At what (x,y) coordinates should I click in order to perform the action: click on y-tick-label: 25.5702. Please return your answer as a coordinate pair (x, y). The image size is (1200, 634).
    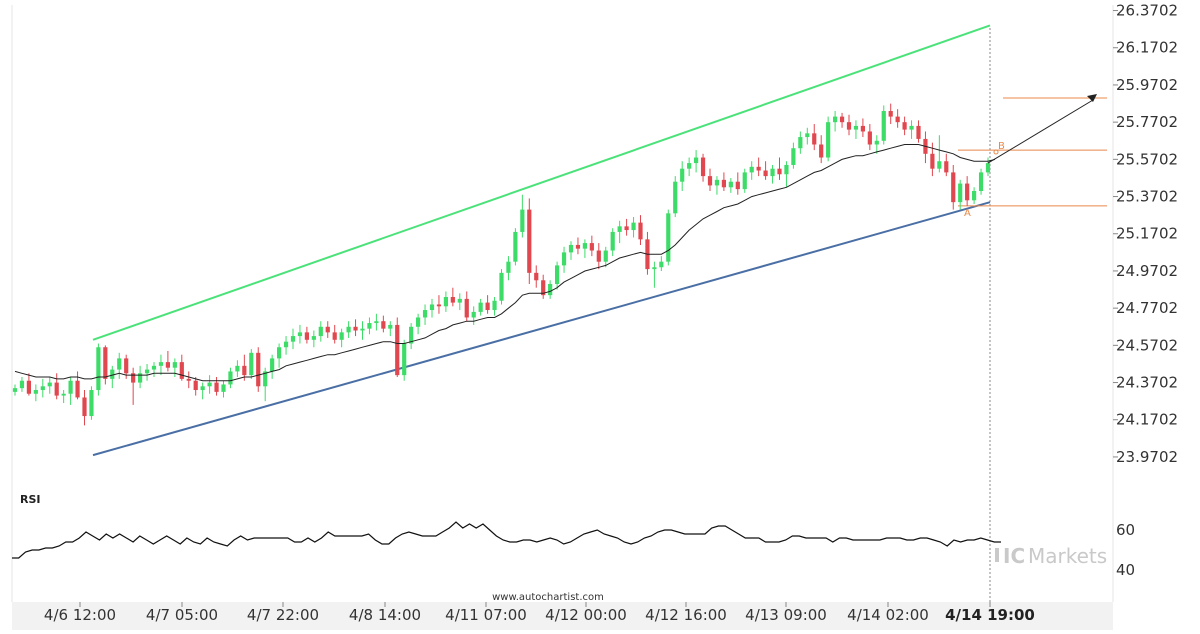
    Looking at the image, I should click on (1147, 159).